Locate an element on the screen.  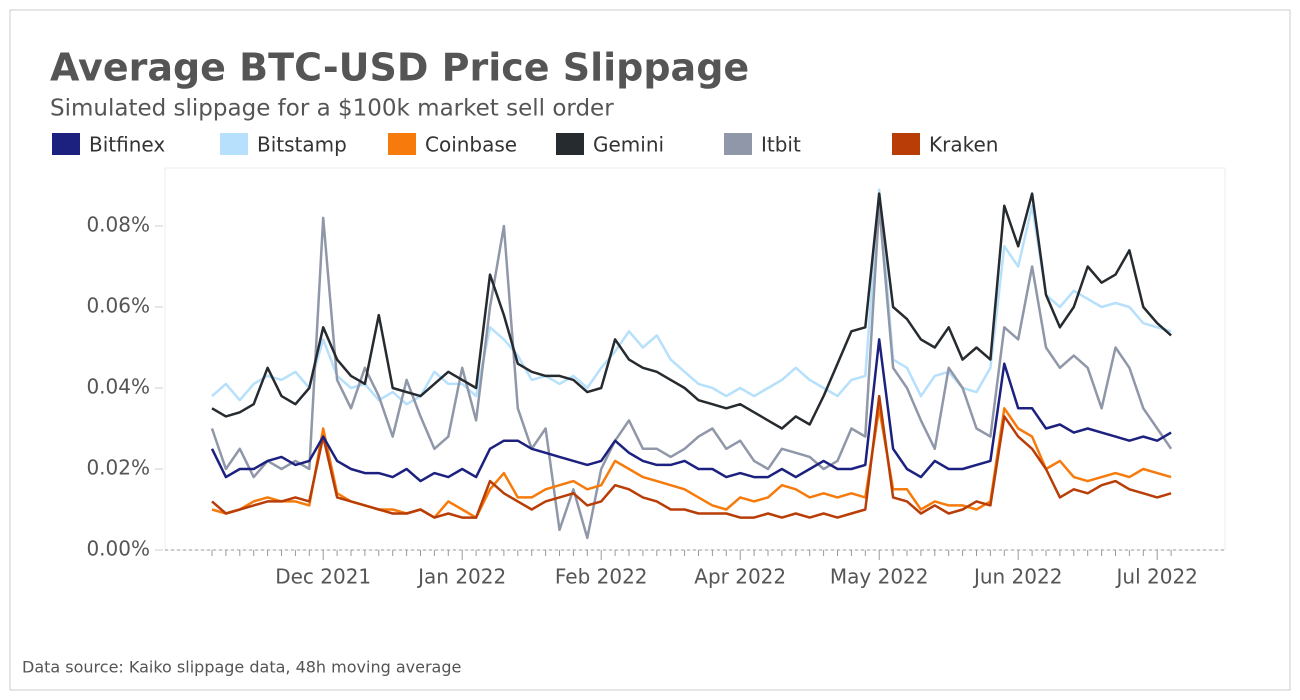
x-tick-label: Apr 2022 is located at coordinates (740, 577).